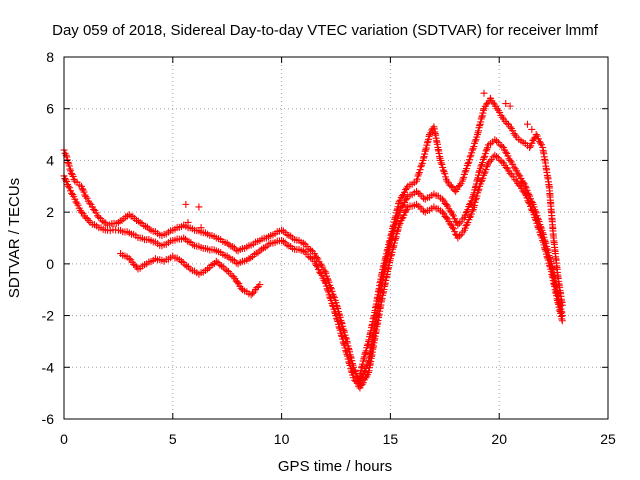 The width and height of the screenshot is (640, 480). I want to click on x-tick-label: 25, so click(608, 439).